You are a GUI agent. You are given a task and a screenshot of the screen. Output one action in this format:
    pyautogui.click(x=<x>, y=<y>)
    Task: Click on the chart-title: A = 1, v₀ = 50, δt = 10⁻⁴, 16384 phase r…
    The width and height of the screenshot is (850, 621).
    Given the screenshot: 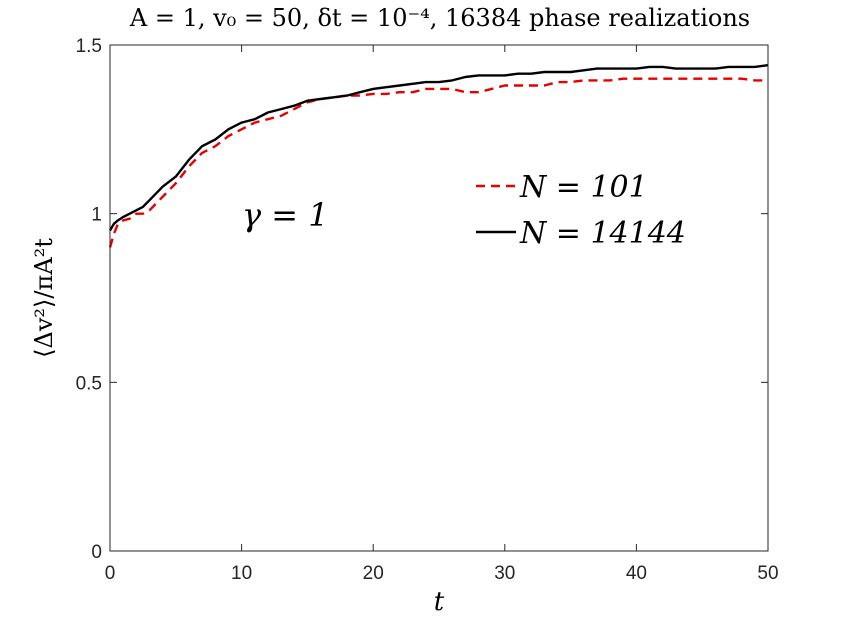 What is the action you would take?
    pyautogui.click(x=439, y=18)
    